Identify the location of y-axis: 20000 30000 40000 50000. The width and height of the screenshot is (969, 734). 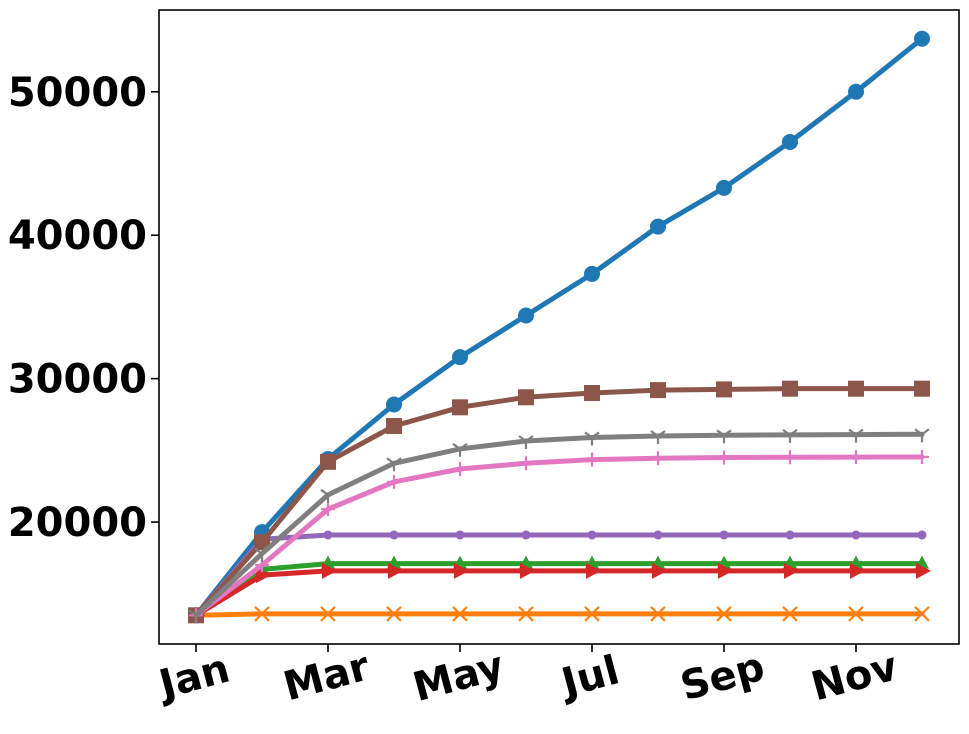
(83, 308).